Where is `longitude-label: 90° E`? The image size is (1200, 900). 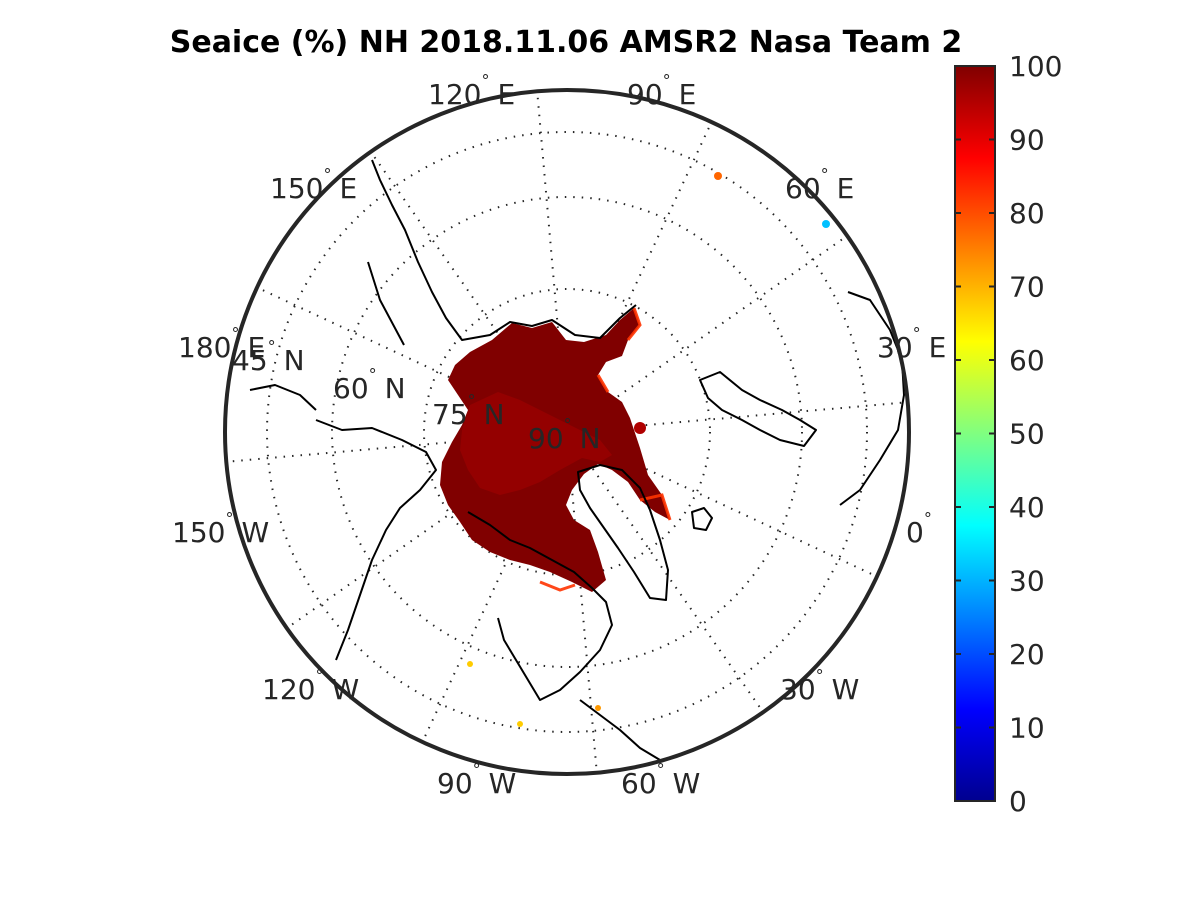 longitude-label: 90° E is located at coordinates (661, 91).